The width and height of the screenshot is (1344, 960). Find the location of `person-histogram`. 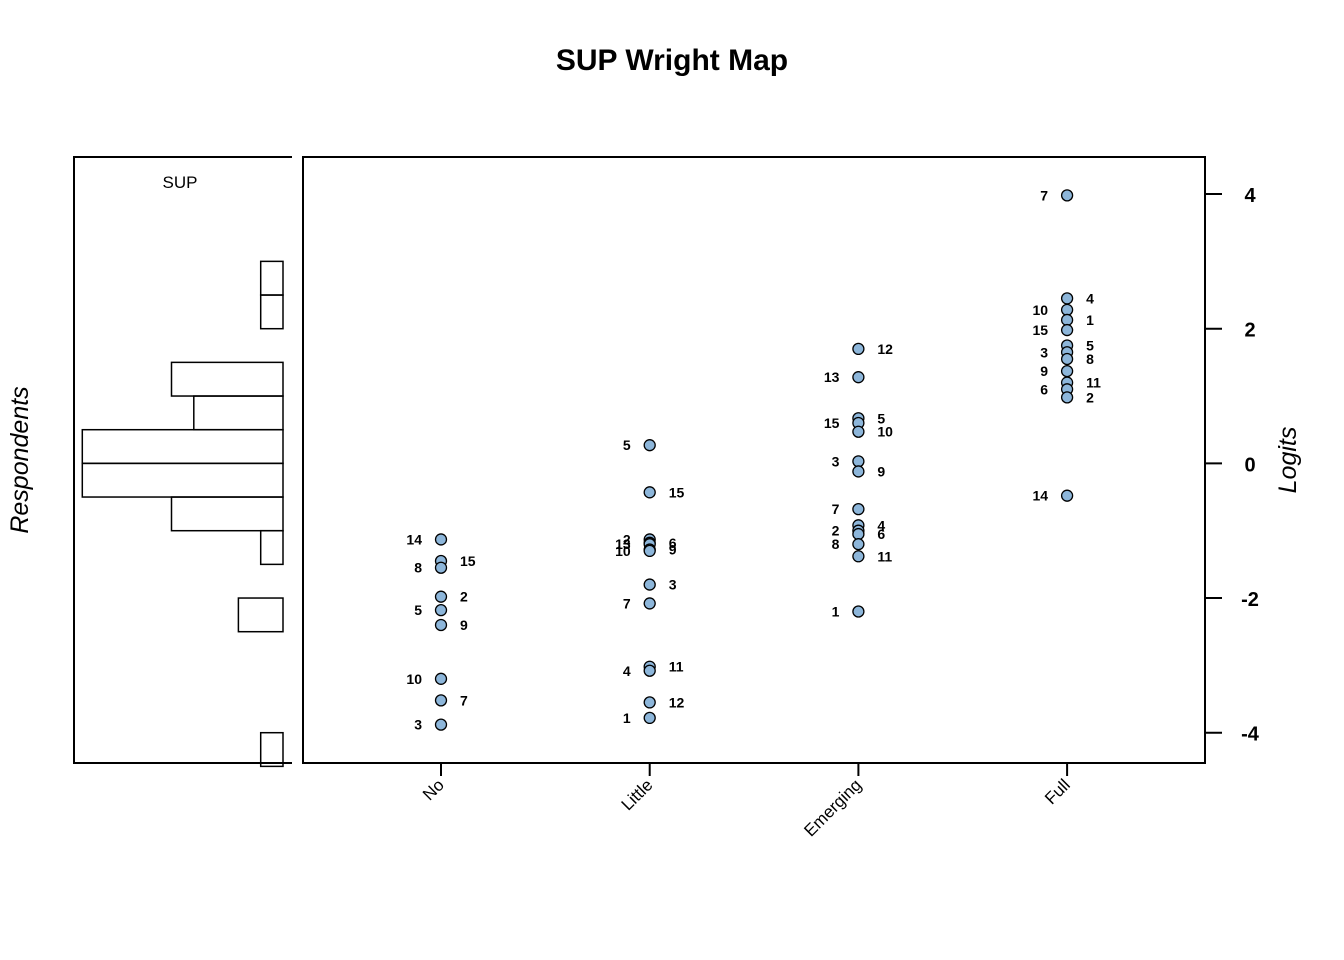

person-histogram is located at coordinates (182, 514).